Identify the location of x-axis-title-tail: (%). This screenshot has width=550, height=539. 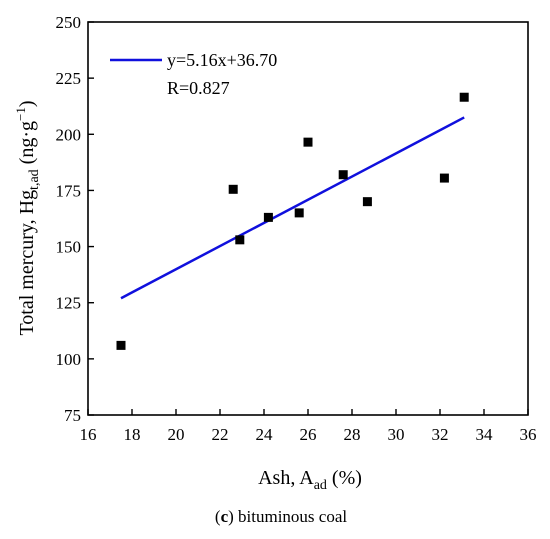
(344, 478).